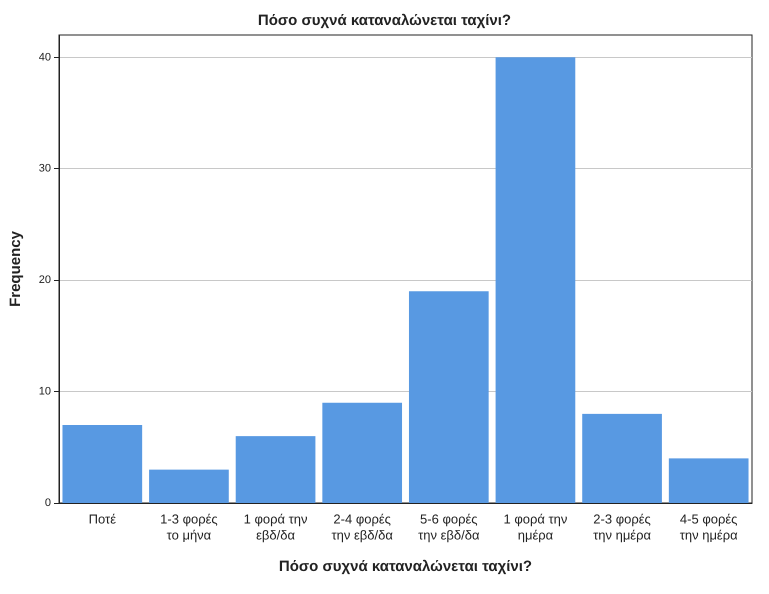  I want to click on x-tick-label: Ποτέ, so click(102, 519).